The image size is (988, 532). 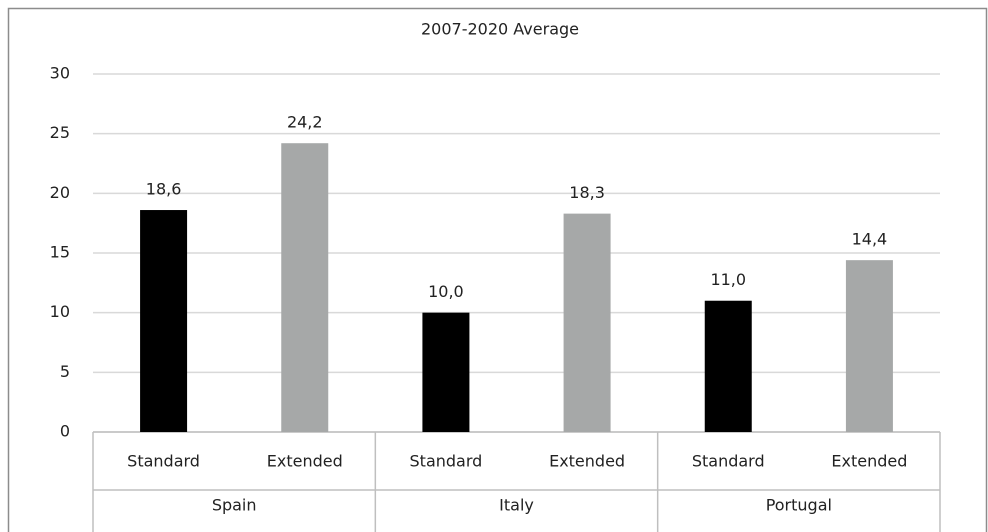 What do you see at coordinates (60, 252) in the screenshot?
I see `y-tick-label: 15` at bounding box center [60, 252].